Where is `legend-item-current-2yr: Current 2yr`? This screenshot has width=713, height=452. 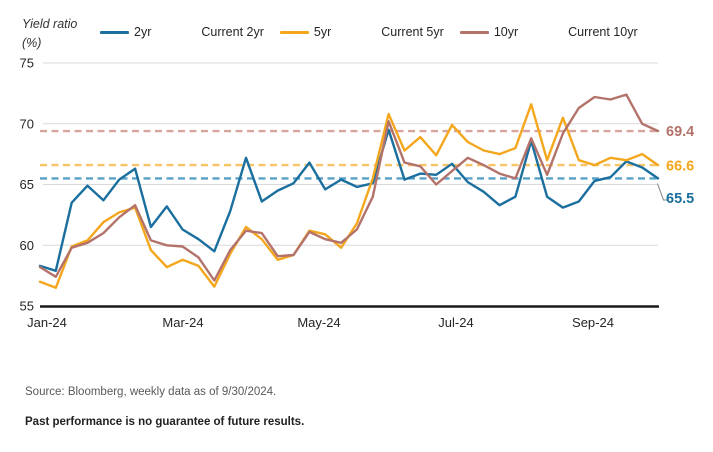
legend-item-current-2yr: Current 2yr is located at coordinates (215, 32).